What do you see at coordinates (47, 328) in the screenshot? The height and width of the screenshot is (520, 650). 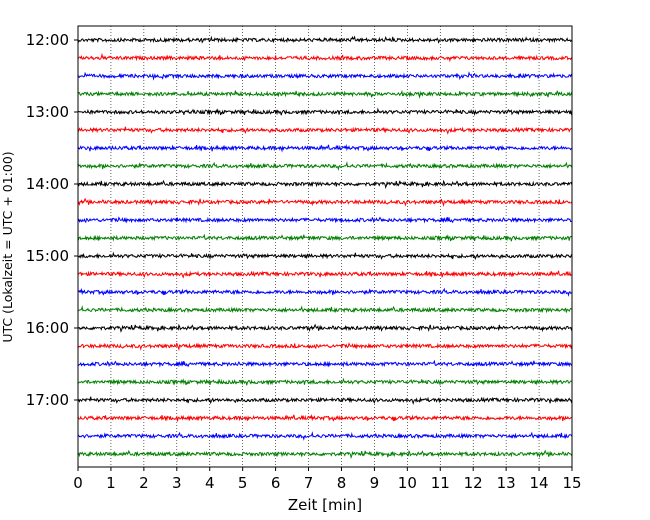 I see `y-tick-label: 16:00` at bounding box center [47, 328].